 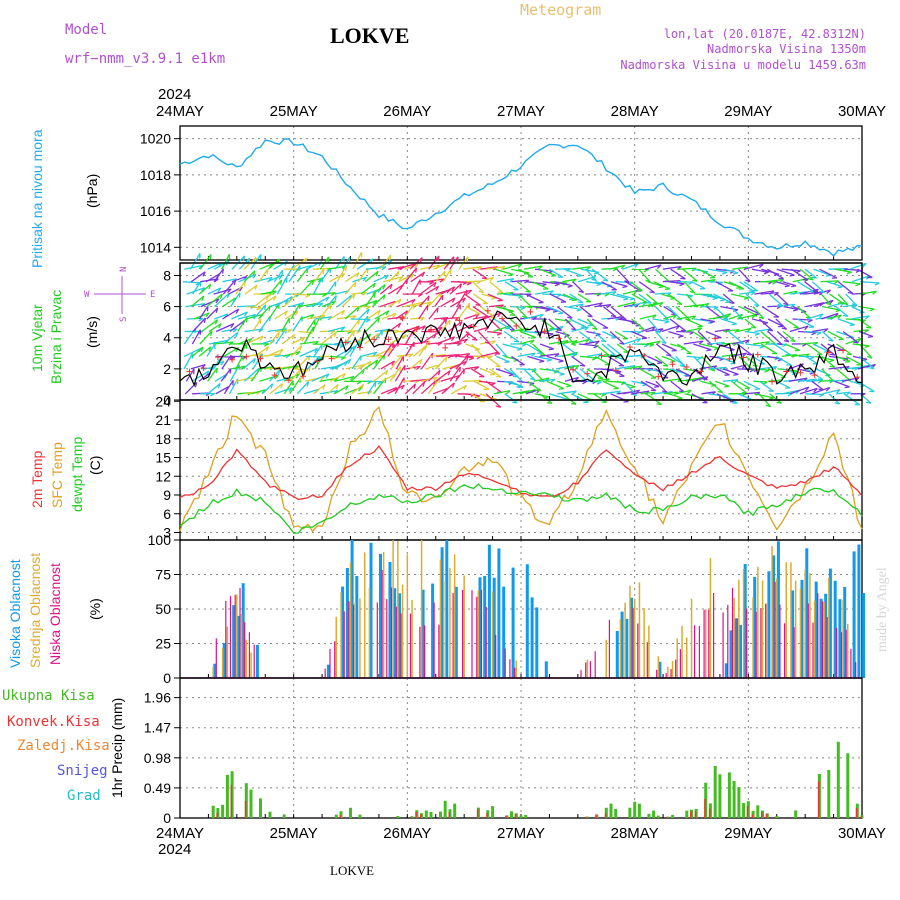 What do you see at coordinates (635, 833) in the screenshot?
I see `bottom-date-label: 28MAY` at bounding box center [635, 833].